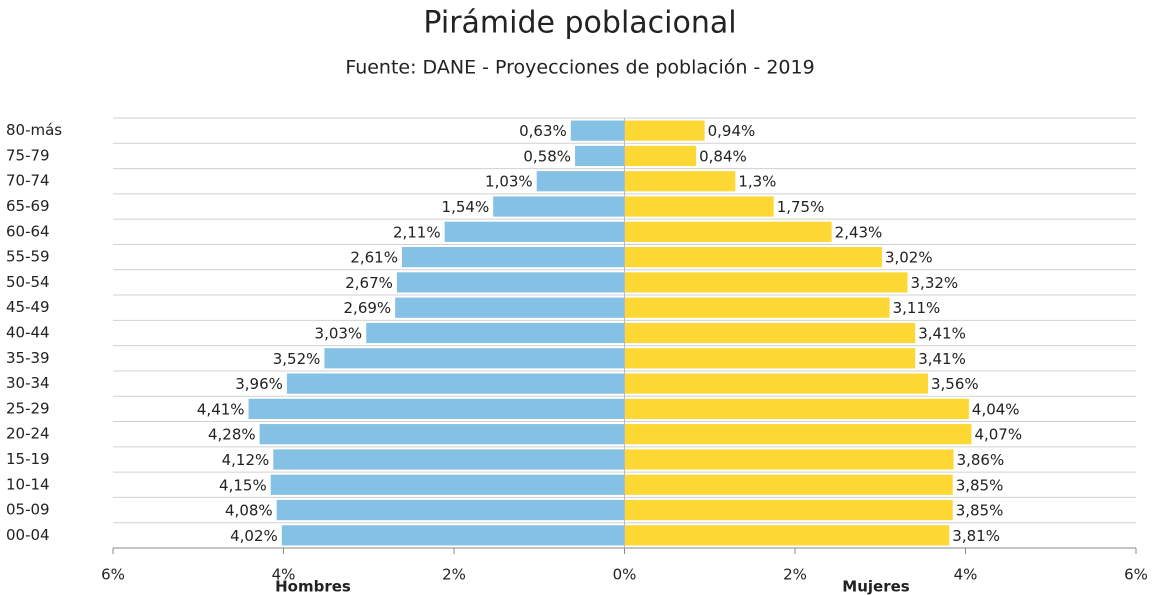 Image resolution: width=1154 pixels, height=595 pixels. I want to click on value-label: 3,32%, so click(935, 283).